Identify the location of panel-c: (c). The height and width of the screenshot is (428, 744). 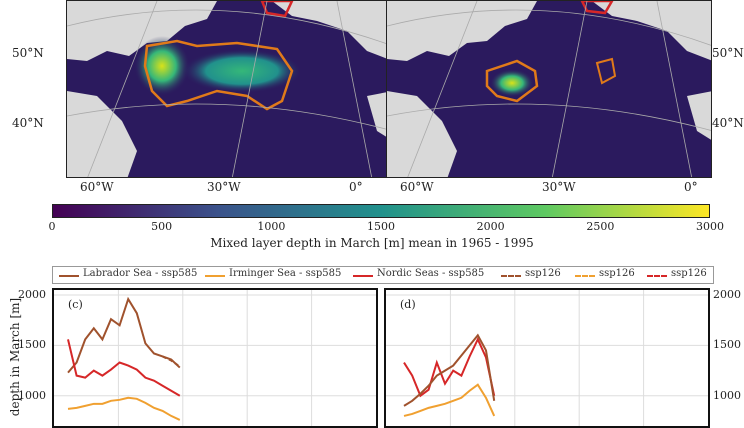
(215, 358).